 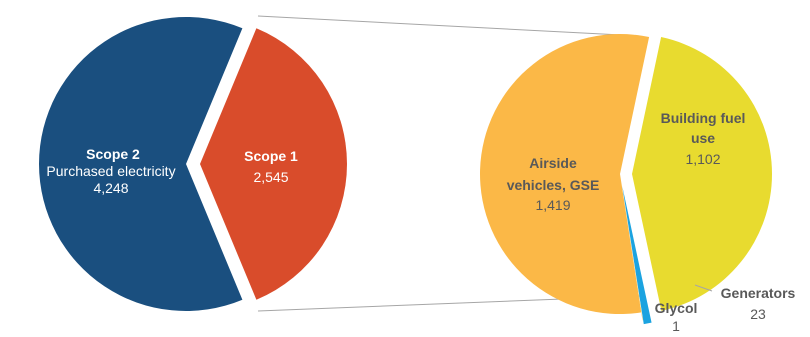 What do you see at coordinates (703, 118) in the screenshot?
I see `label-building-fuel-line1: Building fuel` at bounding box center [703, 118].